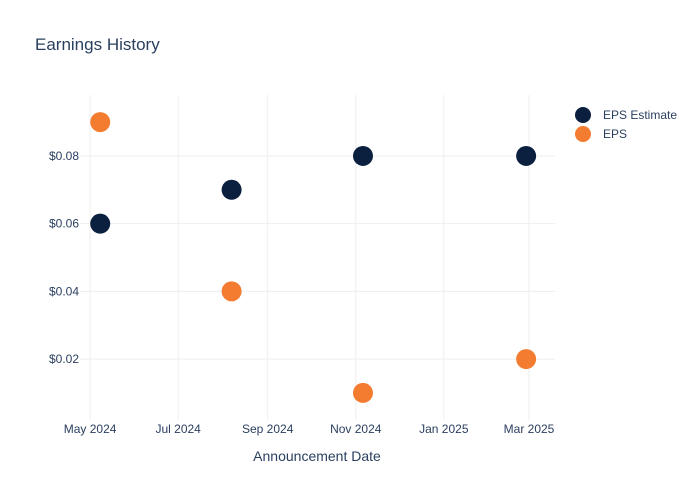  I want to click on x-tick-label: Nov 2024, so click(356, 429).